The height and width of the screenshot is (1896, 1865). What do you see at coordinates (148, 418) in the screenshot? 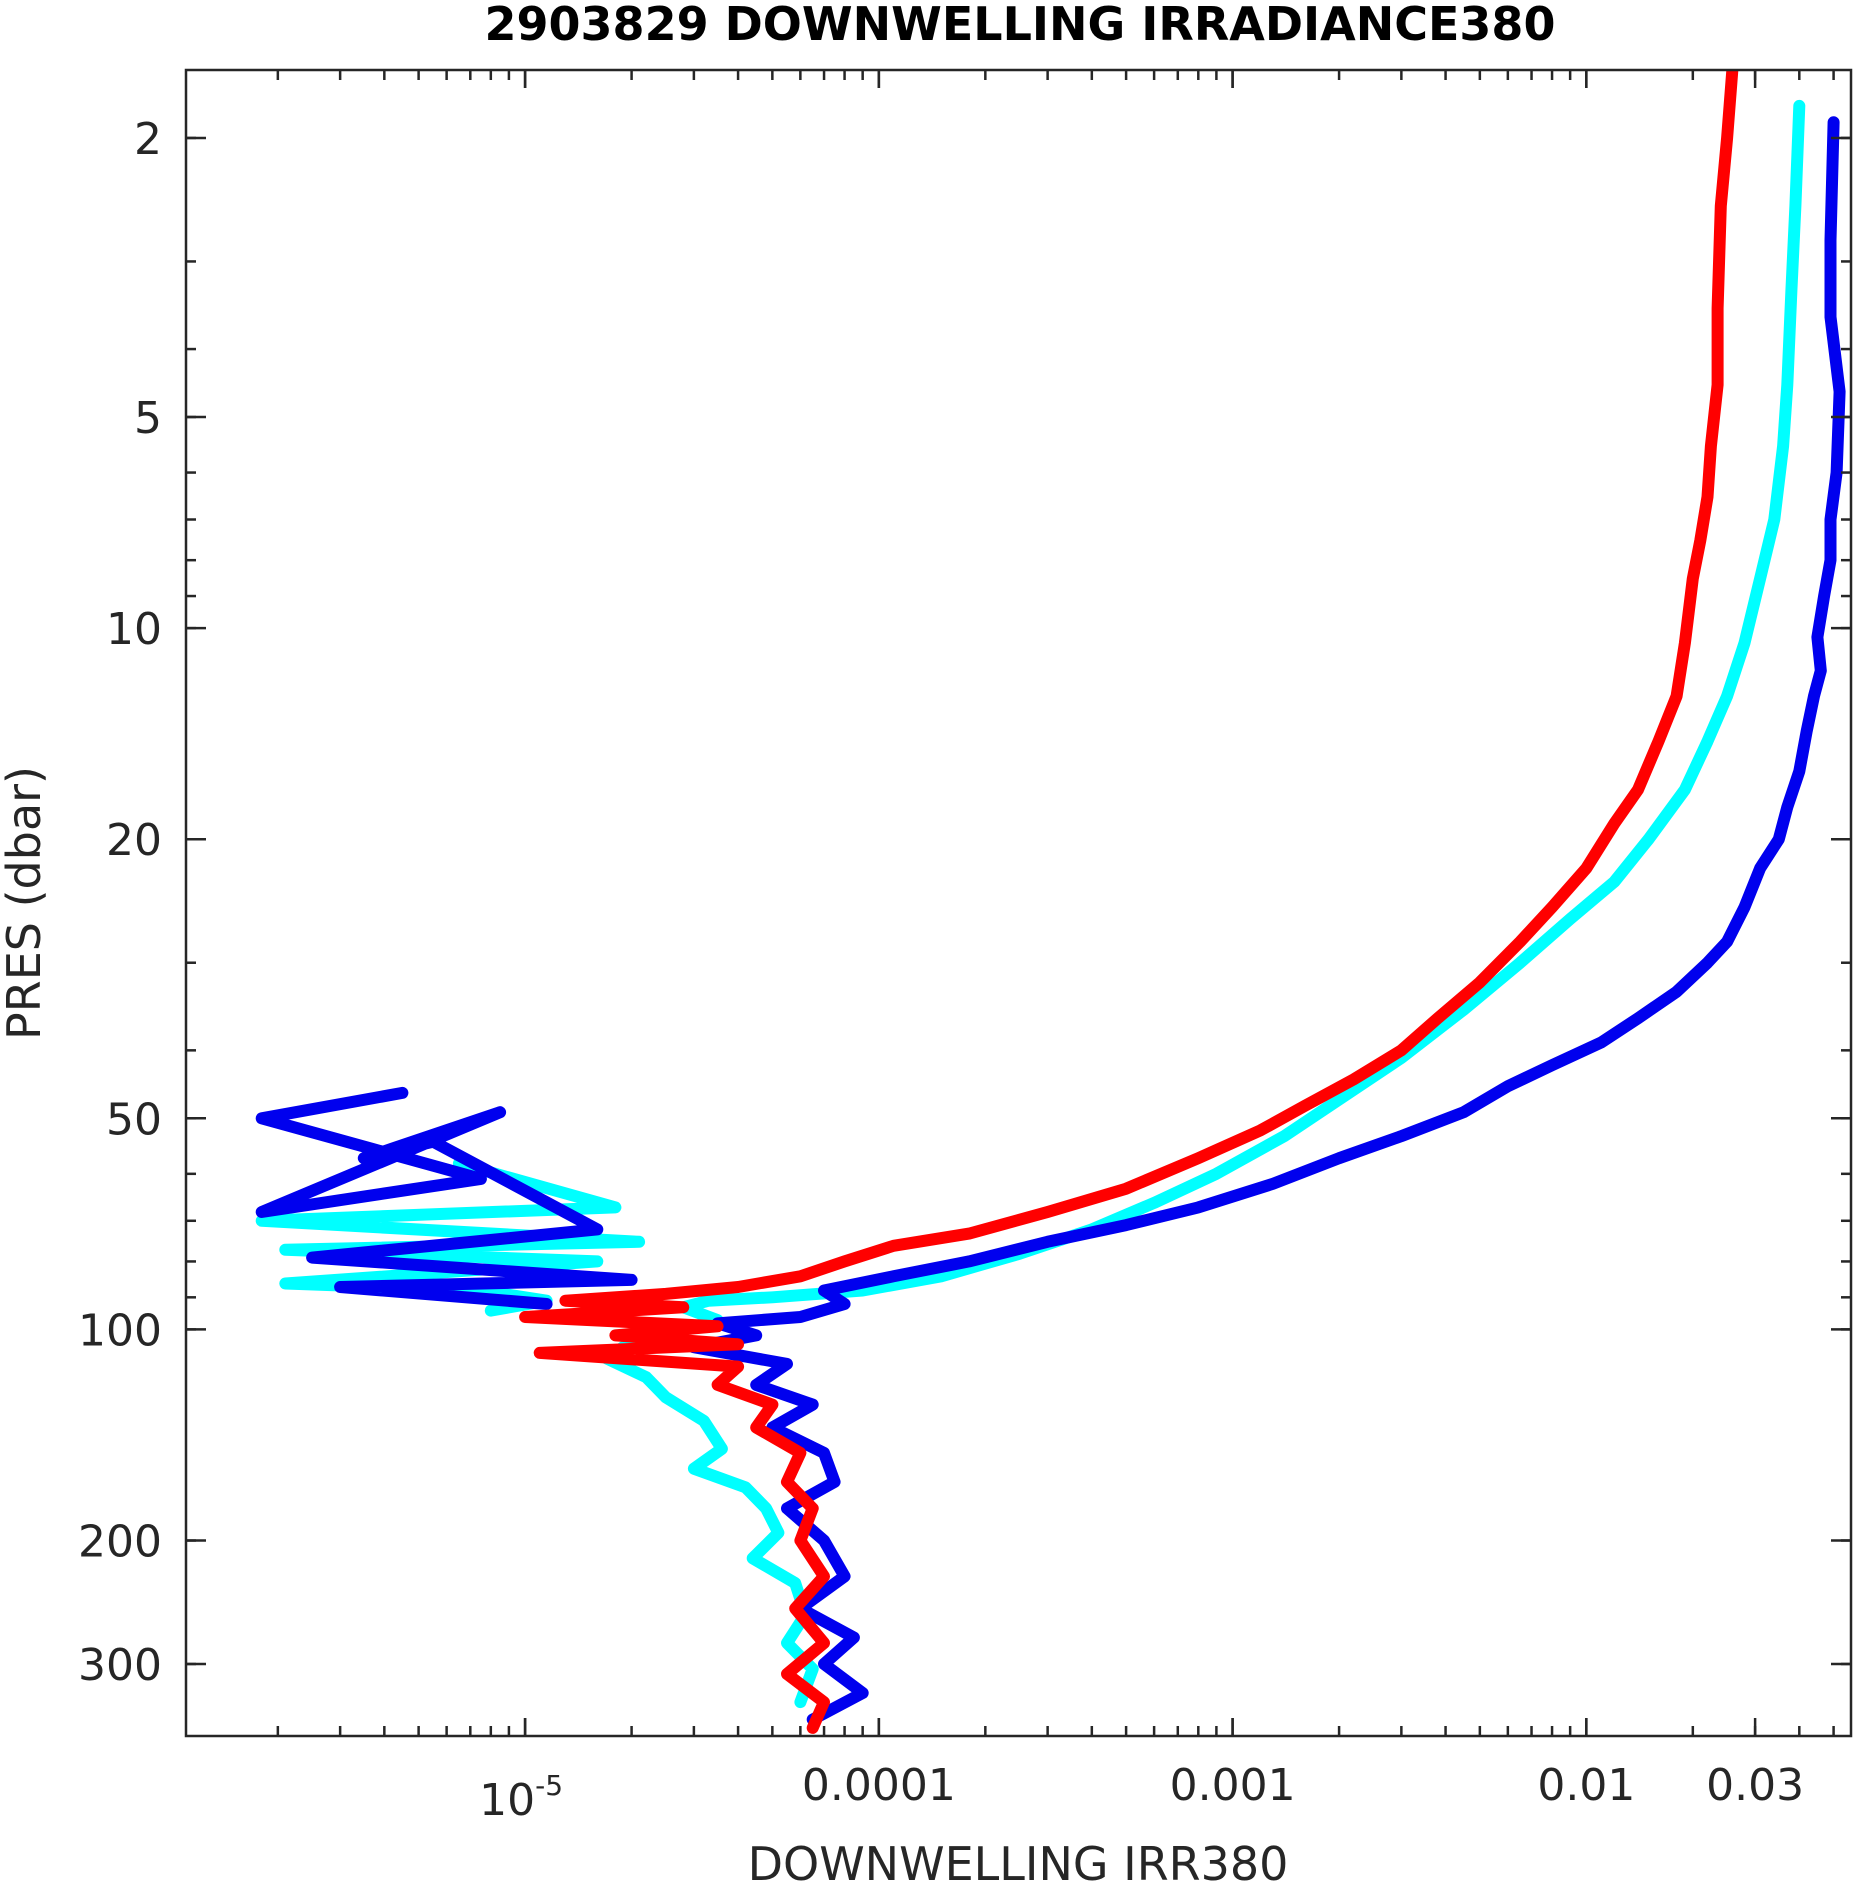
I see `y-tick-label: 5` at bounding box center [148, 418].